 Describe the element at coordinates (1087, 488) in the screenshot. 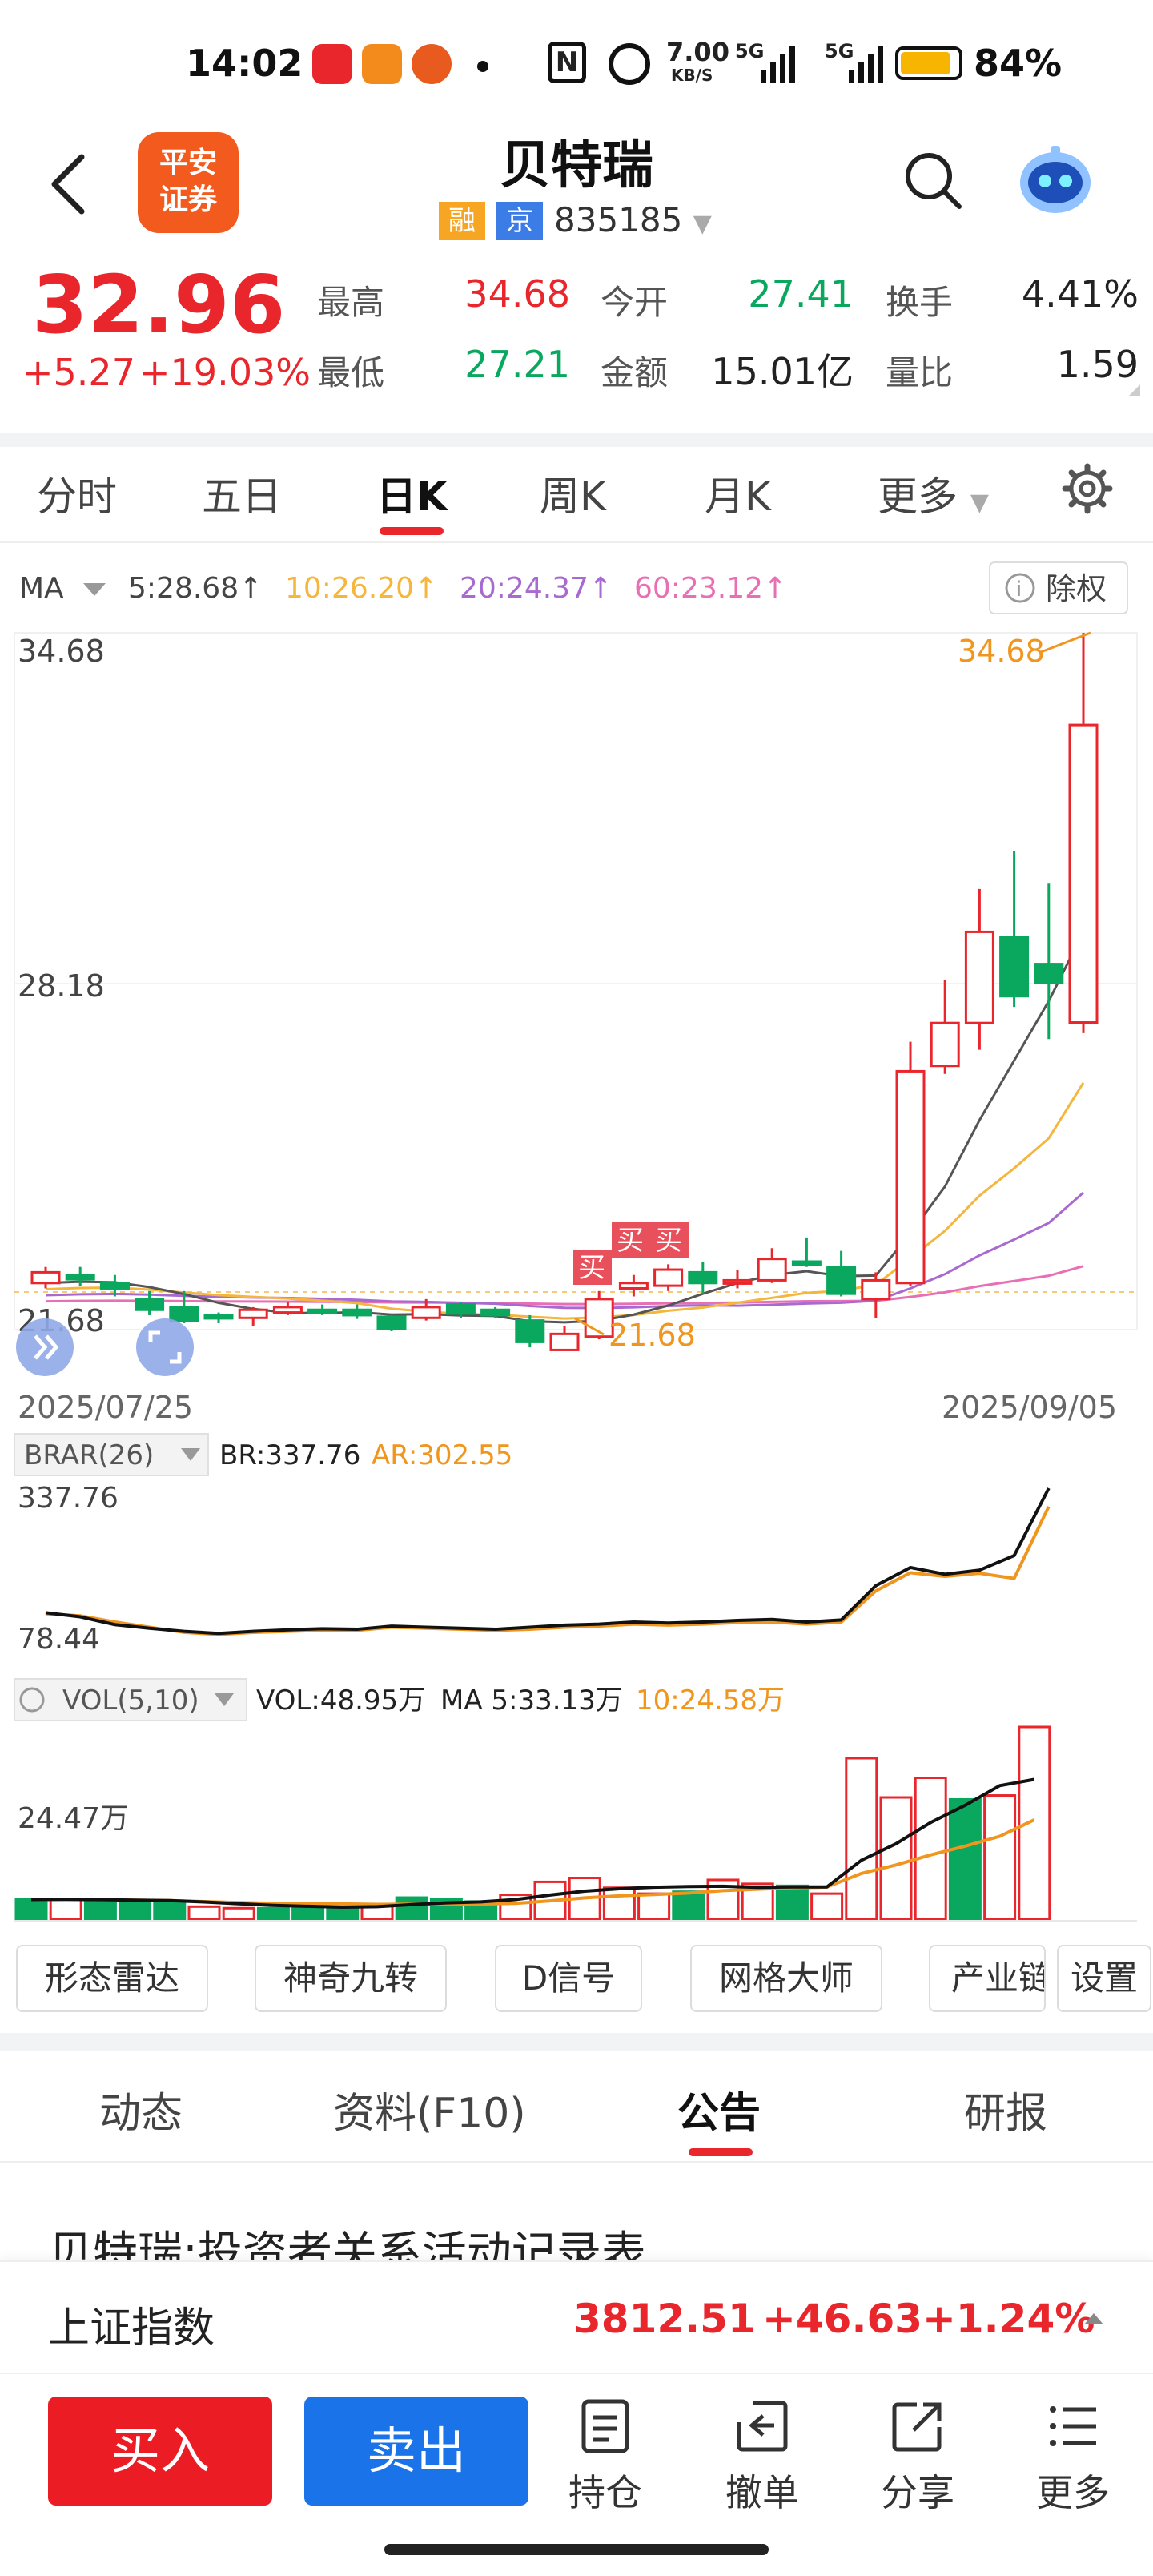

I see `gear-icon` at that location.